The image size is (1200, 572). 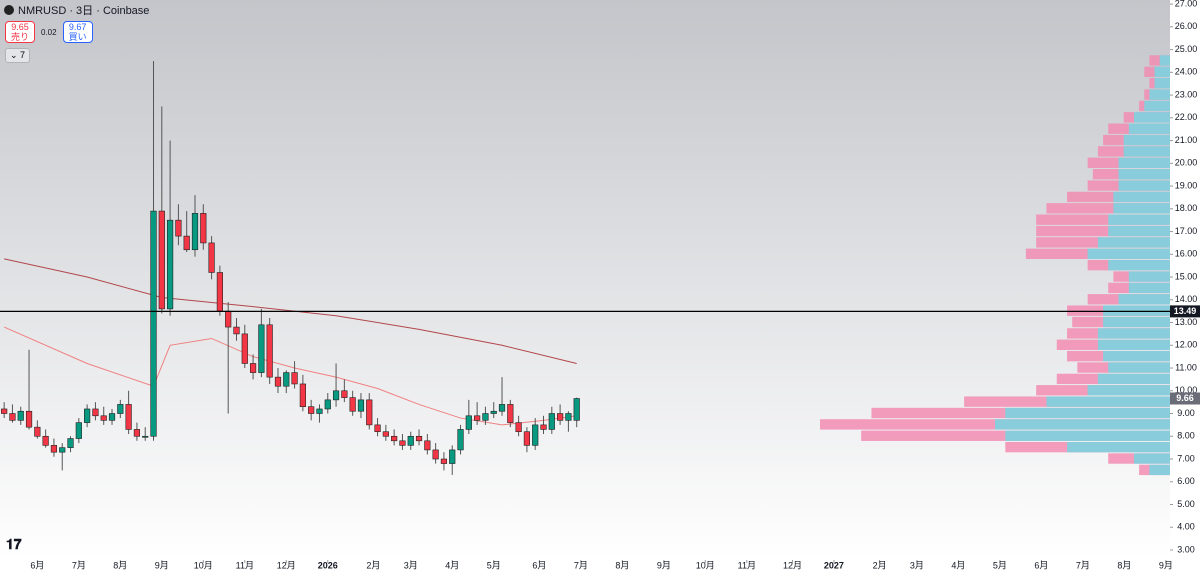 I want to click on y-tick-label: 5.00, so click(x=1186, y=504).